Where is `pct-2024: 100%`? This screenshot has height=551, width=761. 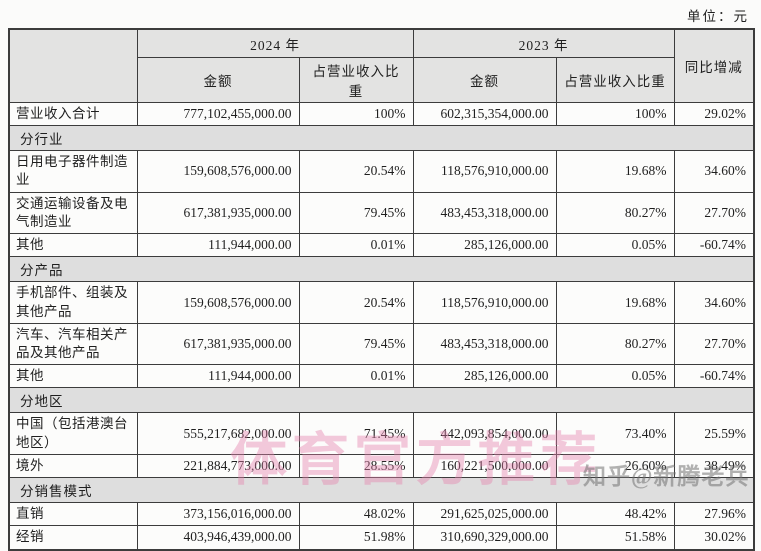
pct-2024: 100% is located at coordinates (356, 114).